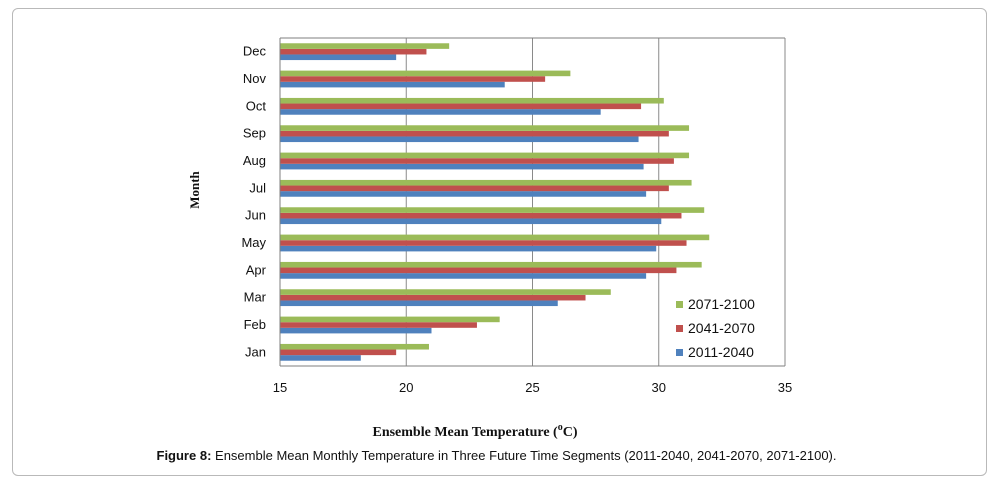 The width and height of the screenshot is (993, 480). I want to click on y-tick-label-oct: Oct, so click(256, 105).